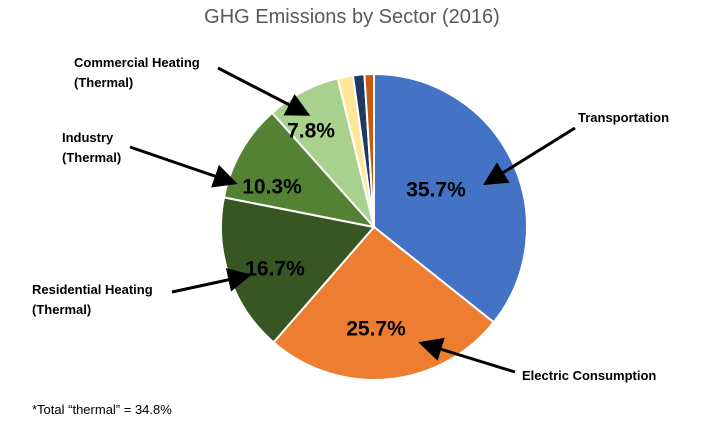 The width and height of the screenshot is (704, 422). Describe the element at coordinates (275, 269) in the screenshot. I see `value-label: 16.7%` at that location.